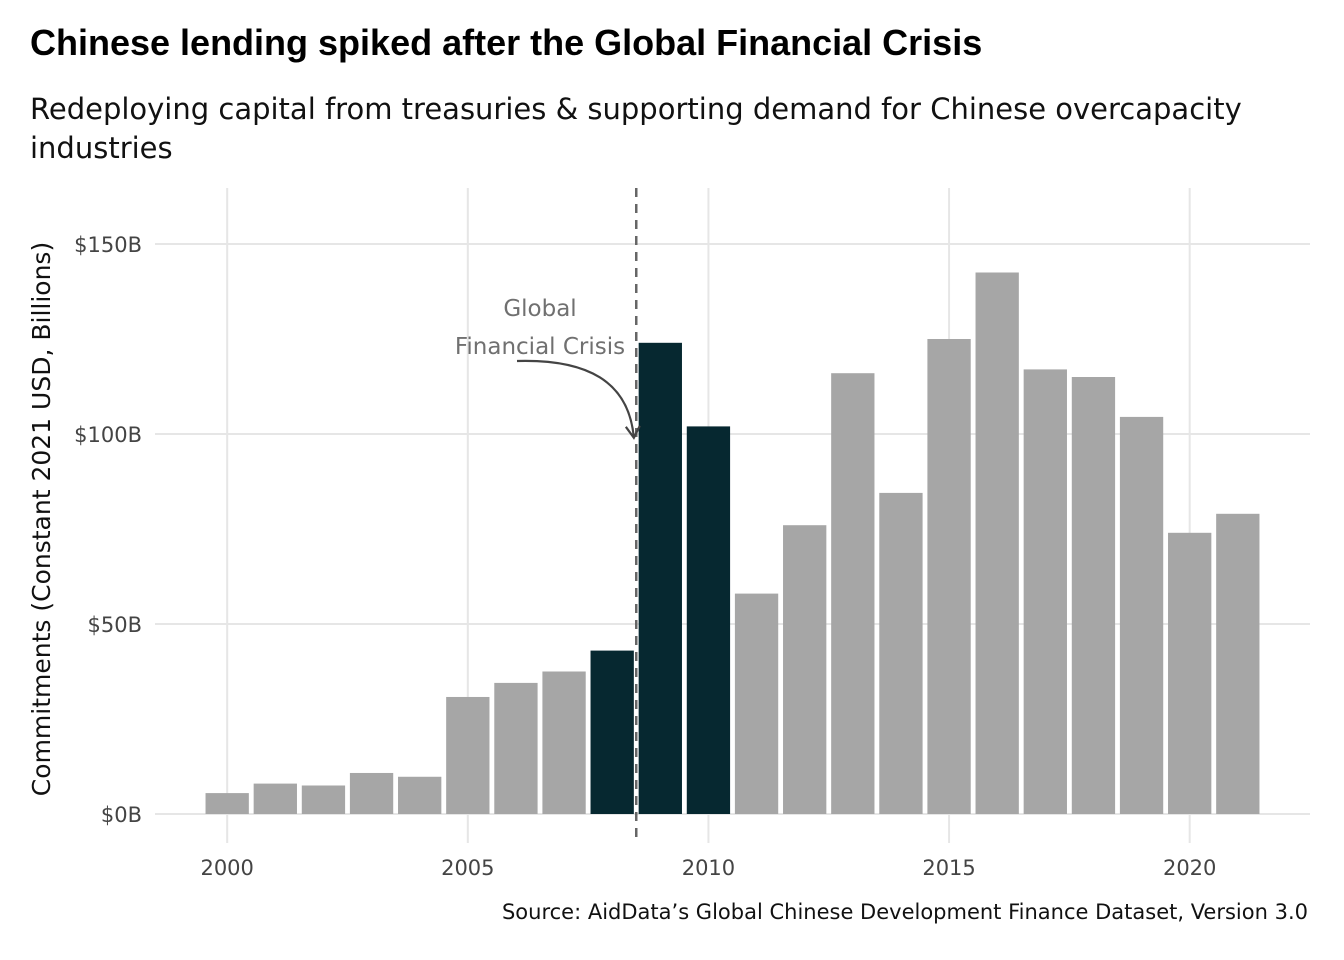 The height and width of the screenshot is (960, 1344). Describe the element at coordinates (901, 653) in the screenshot. I see `bar-2014` at that location.